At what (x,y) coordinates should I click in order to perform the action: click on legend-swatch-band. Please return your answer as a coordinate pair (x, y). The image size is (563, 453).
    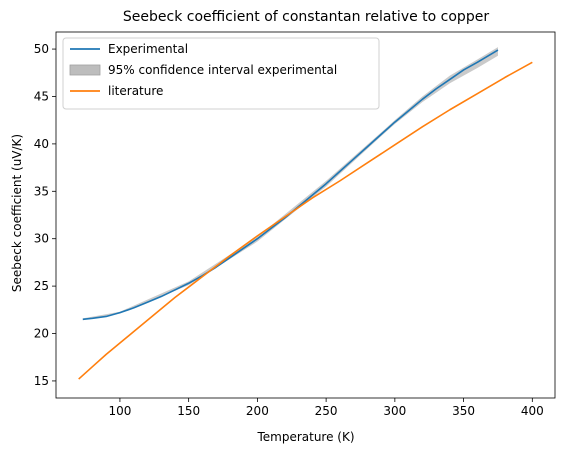
    Looking at the image, I should click on (85, 70).